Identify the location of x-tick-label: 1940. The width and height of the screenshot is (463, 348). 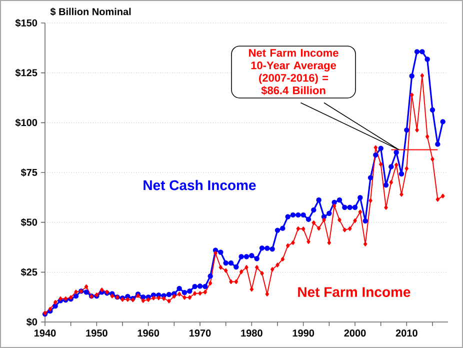
(45, 333).